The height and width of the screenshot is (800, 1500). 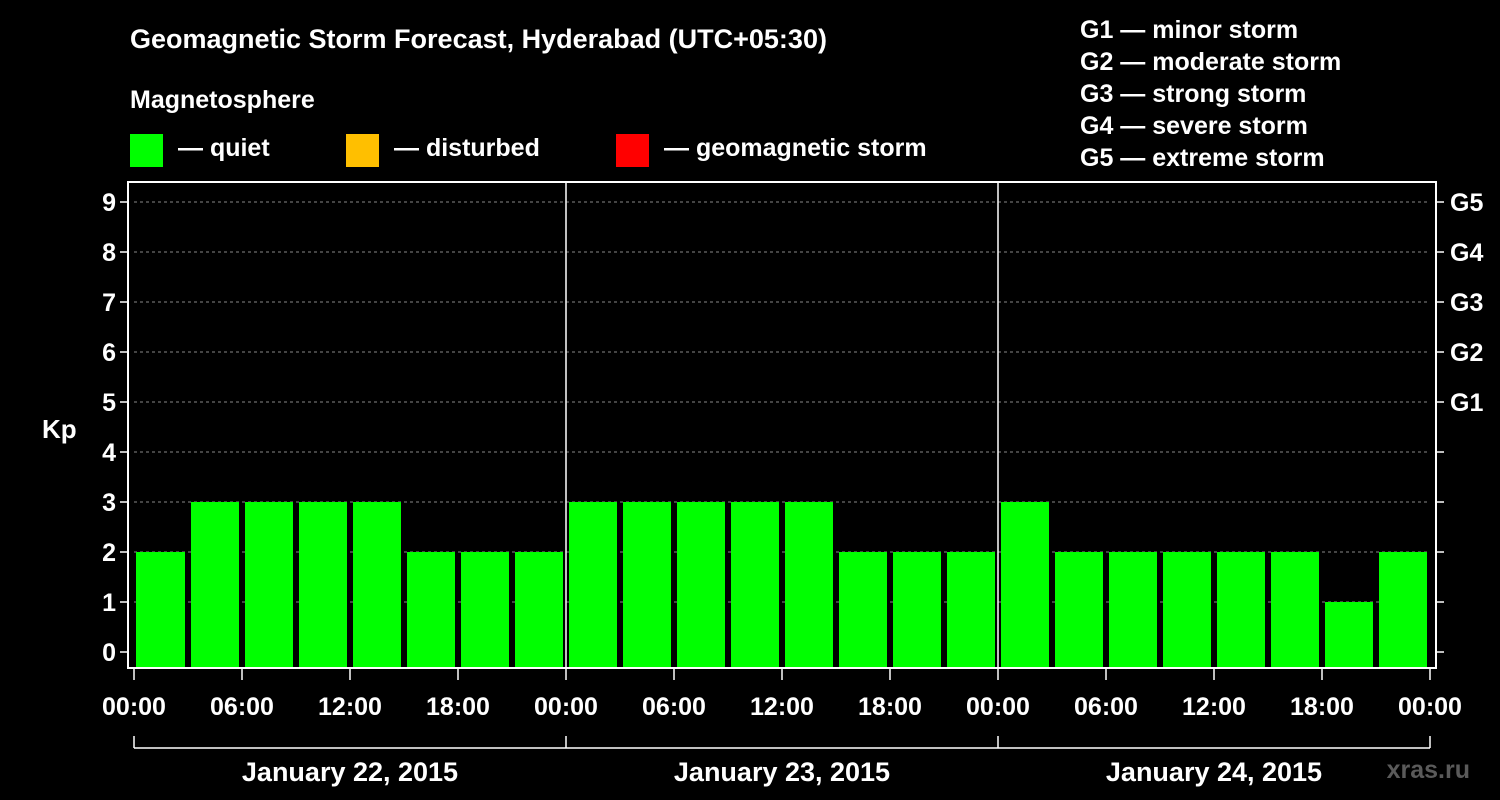 What do you see at coordinates (109, 603) in the screenshot?
I see `y-tick-label: 1` at bounding box center [109, 603].